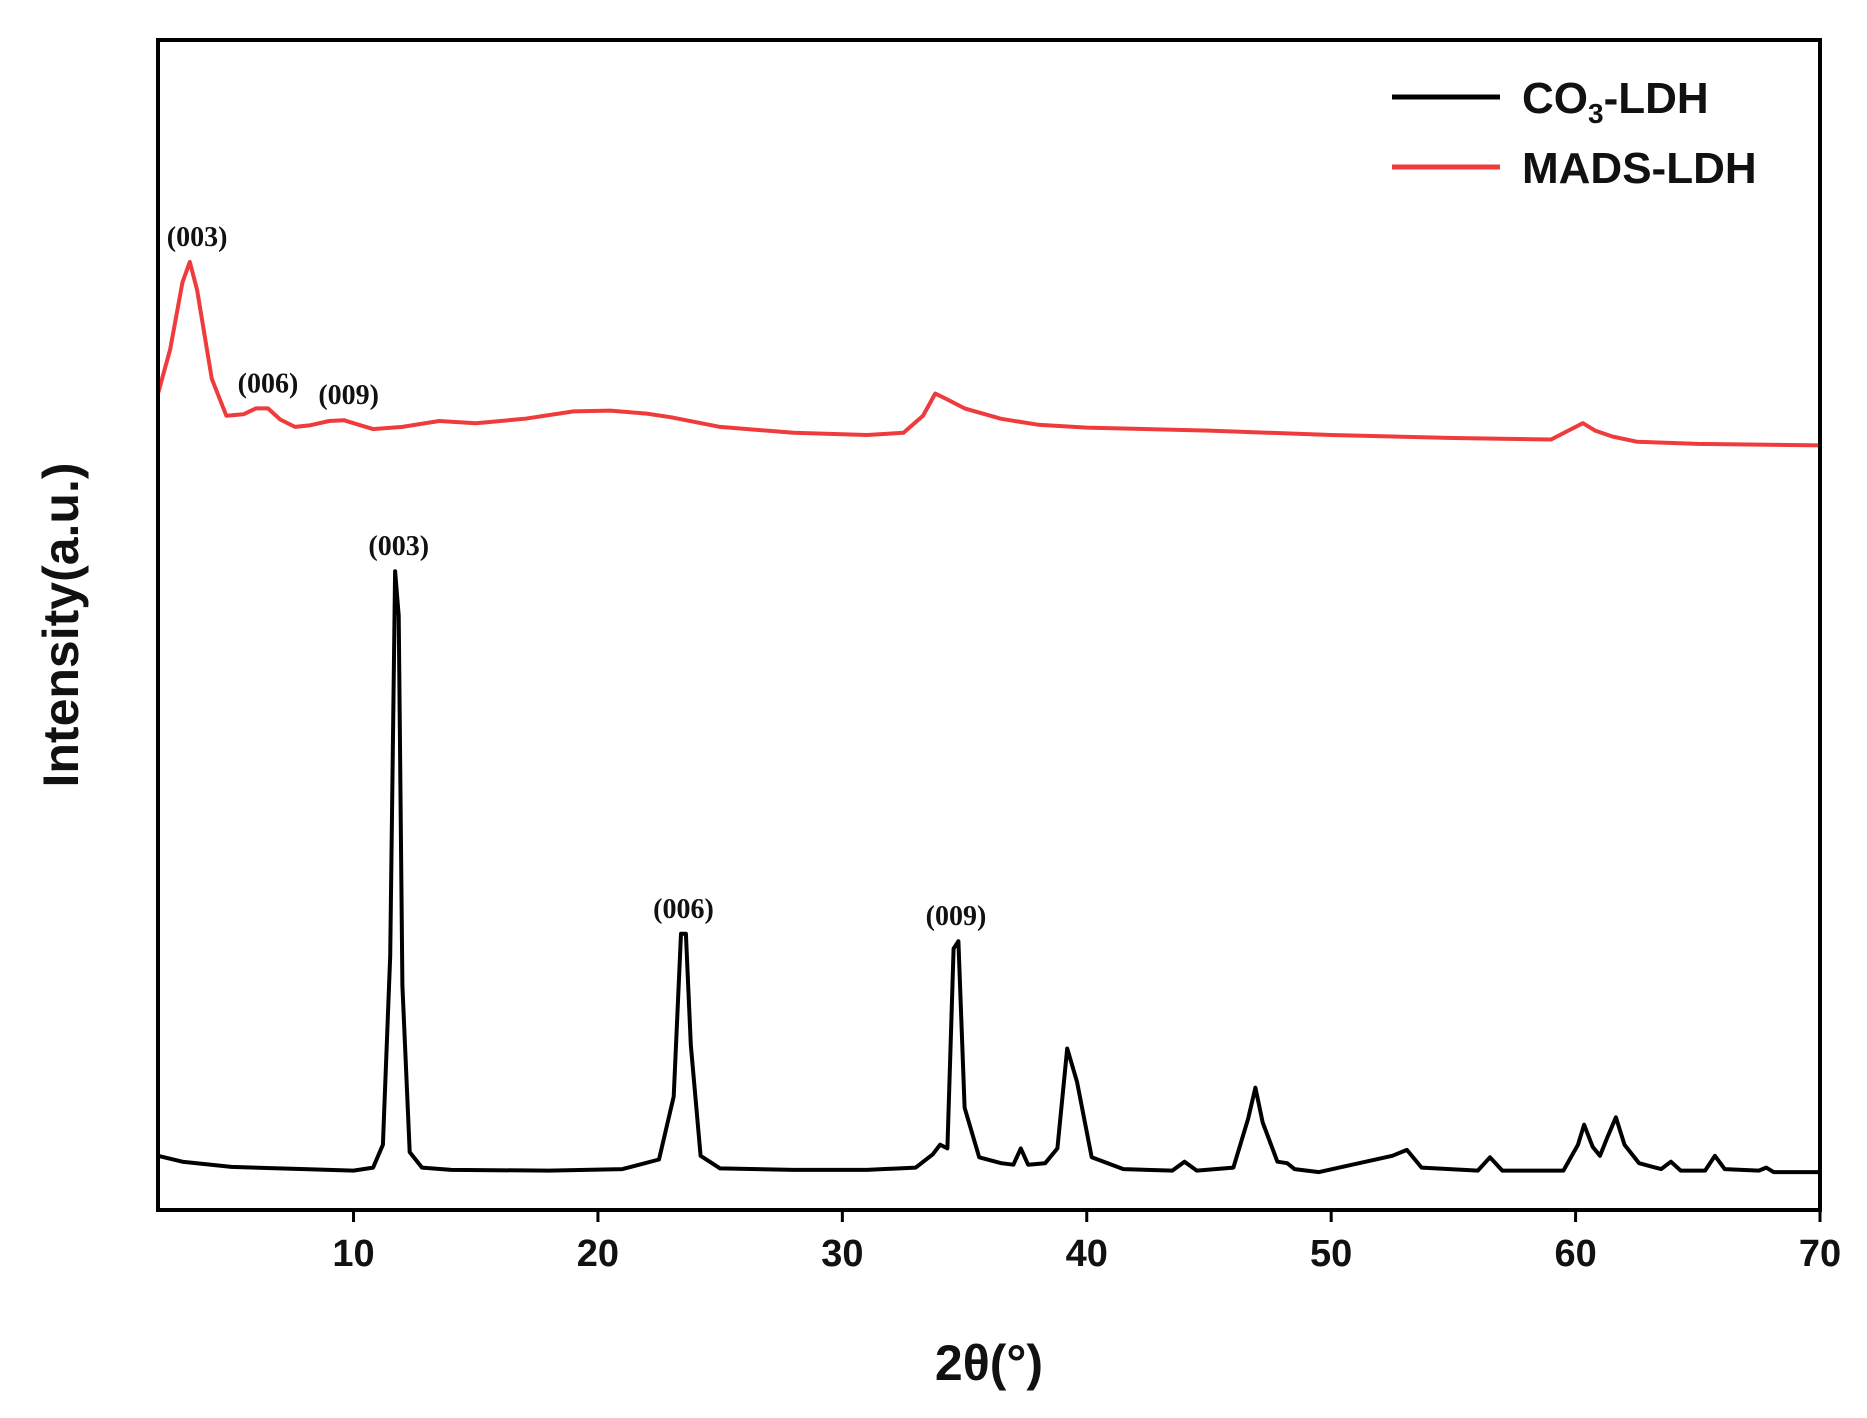  Describe the element at coordinates (988, 353) in the screenshot. I see `series-line-mads-ldh` at that location.